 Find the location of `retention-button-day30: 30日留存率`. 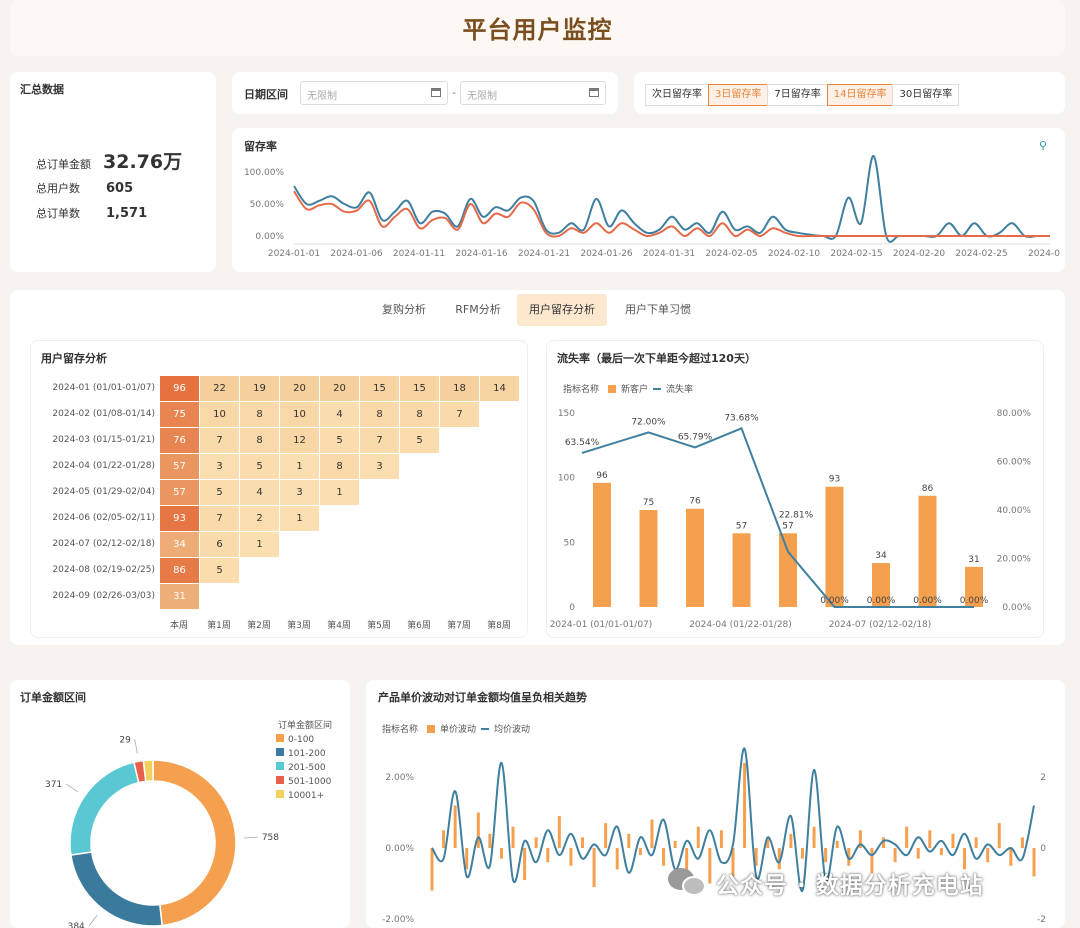

retention-button-day30: 30日留存率 is located at coordinates (926, 95).